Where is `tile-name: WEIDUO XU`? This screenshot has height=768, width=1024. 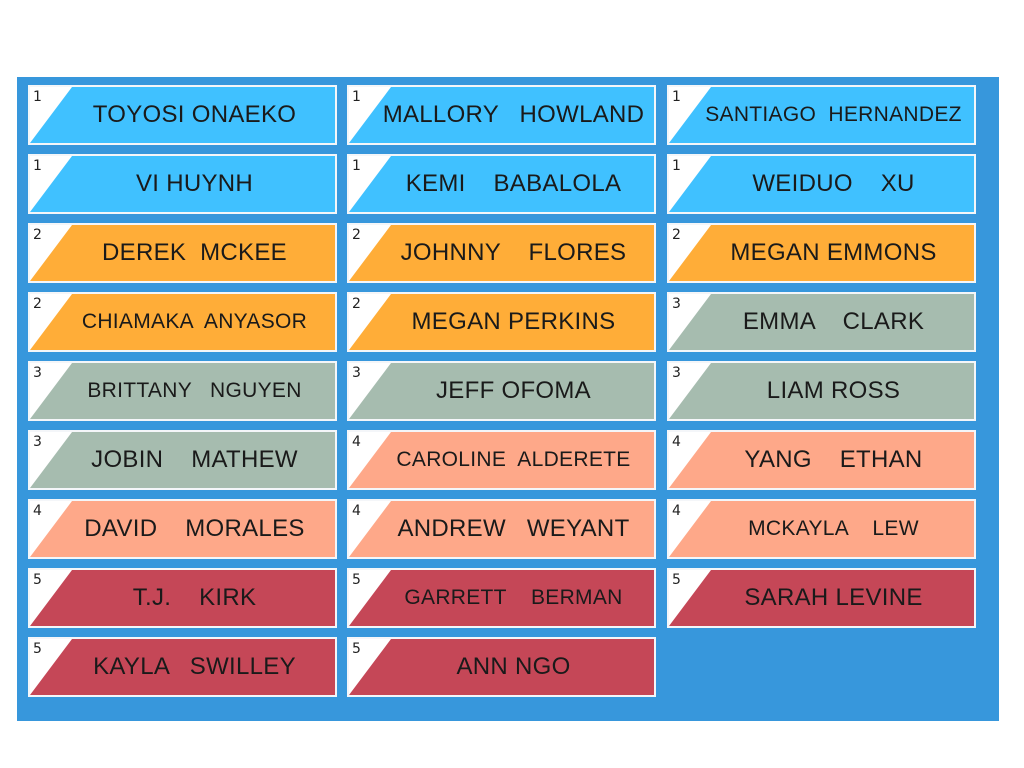 tile-name: WEIDUO XU is located at coordinates (833, 183).